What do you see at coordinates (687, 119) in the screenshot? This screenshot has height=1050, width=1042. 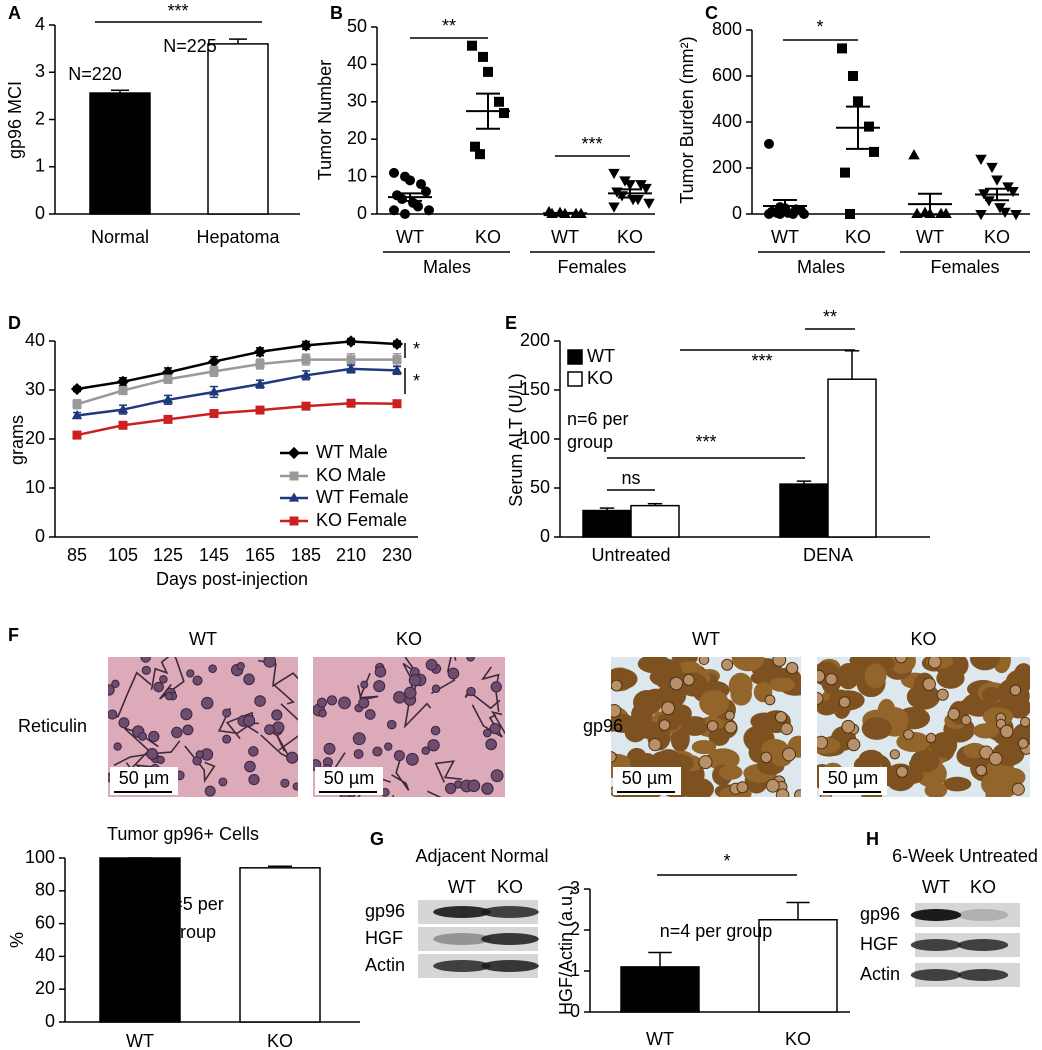 I see `y-axis-label: Tumor Burden (mm²)` at bounding box center [687, 119].